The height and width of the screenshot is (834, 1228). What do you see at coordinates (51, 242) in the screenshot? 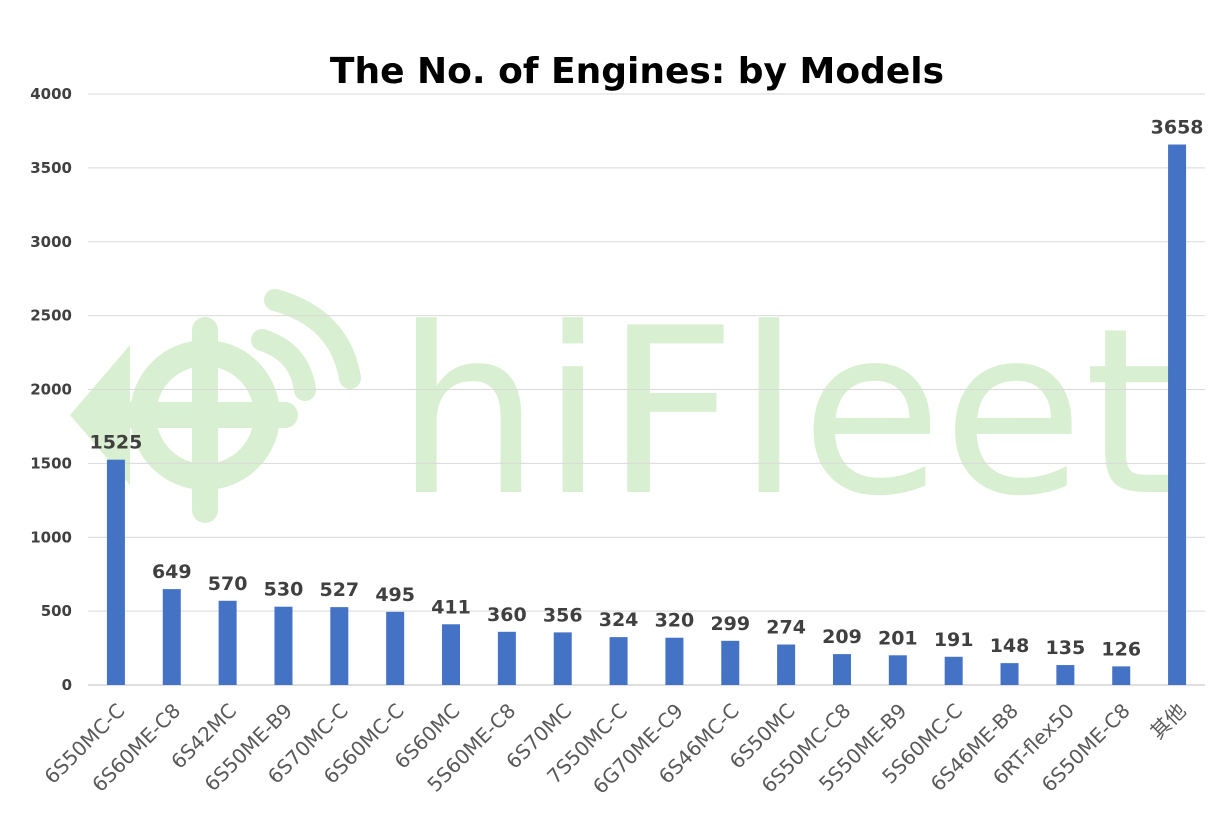
I see `y-tick-label: 3000` at bounding box center [51, 242].